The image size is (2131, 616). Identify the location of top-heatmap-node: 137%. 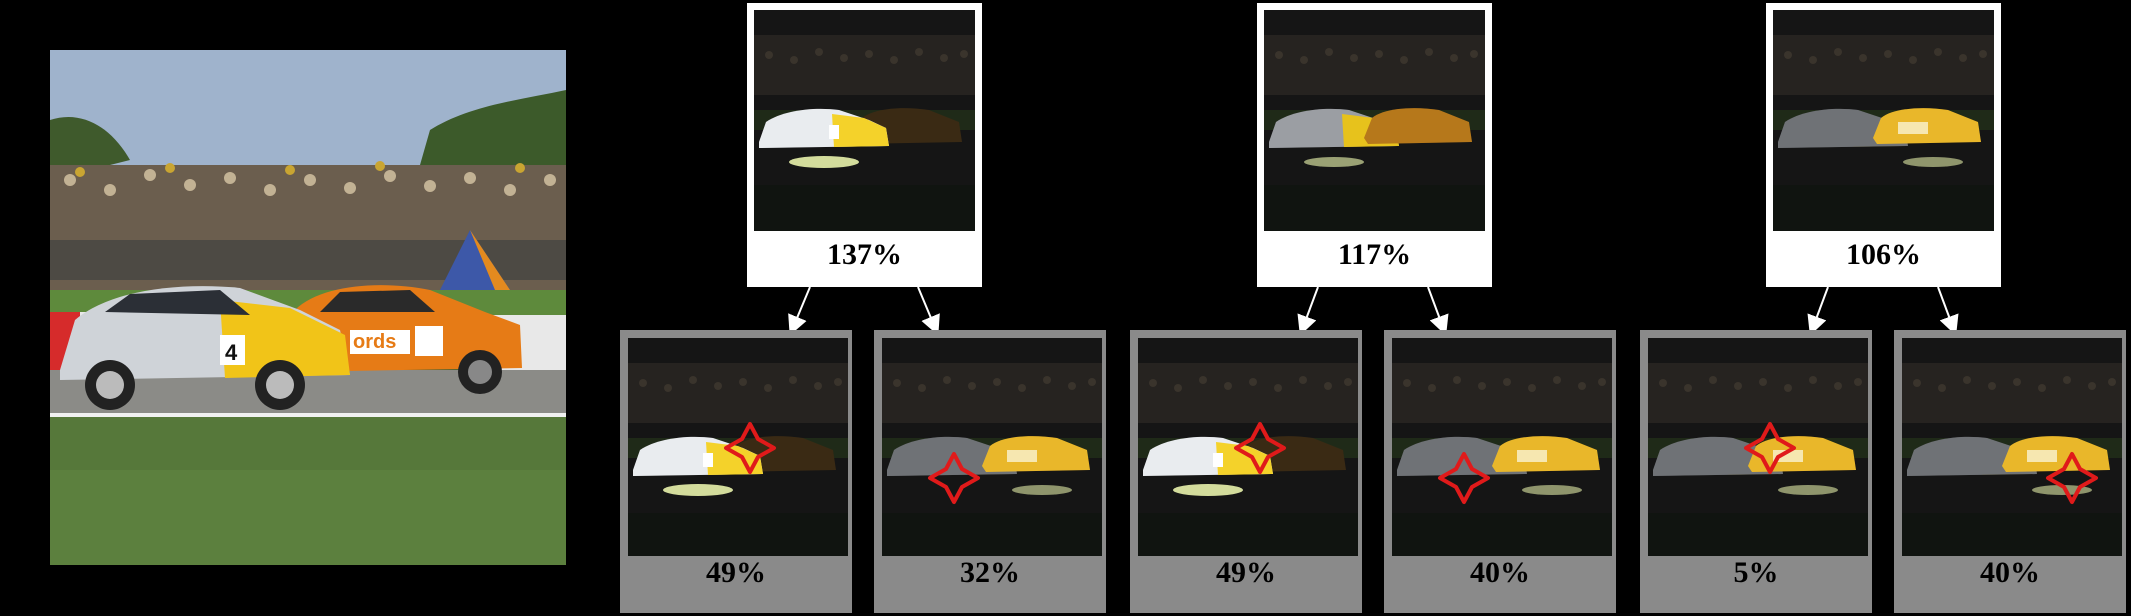
(864, 145).